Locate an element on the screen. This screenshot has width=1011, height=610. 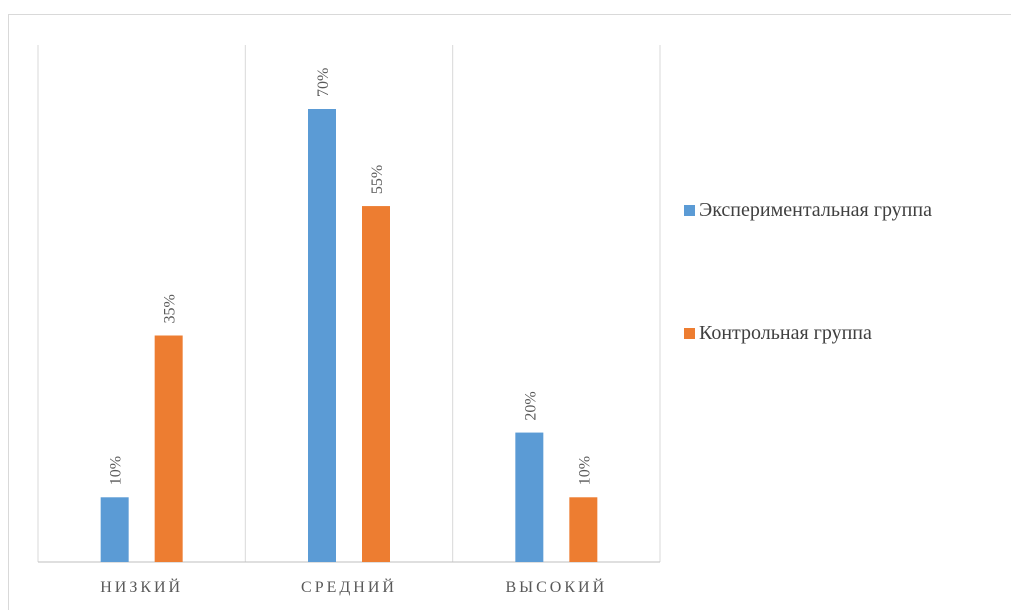
data-label: 20% is located at coordinates (530, 405).